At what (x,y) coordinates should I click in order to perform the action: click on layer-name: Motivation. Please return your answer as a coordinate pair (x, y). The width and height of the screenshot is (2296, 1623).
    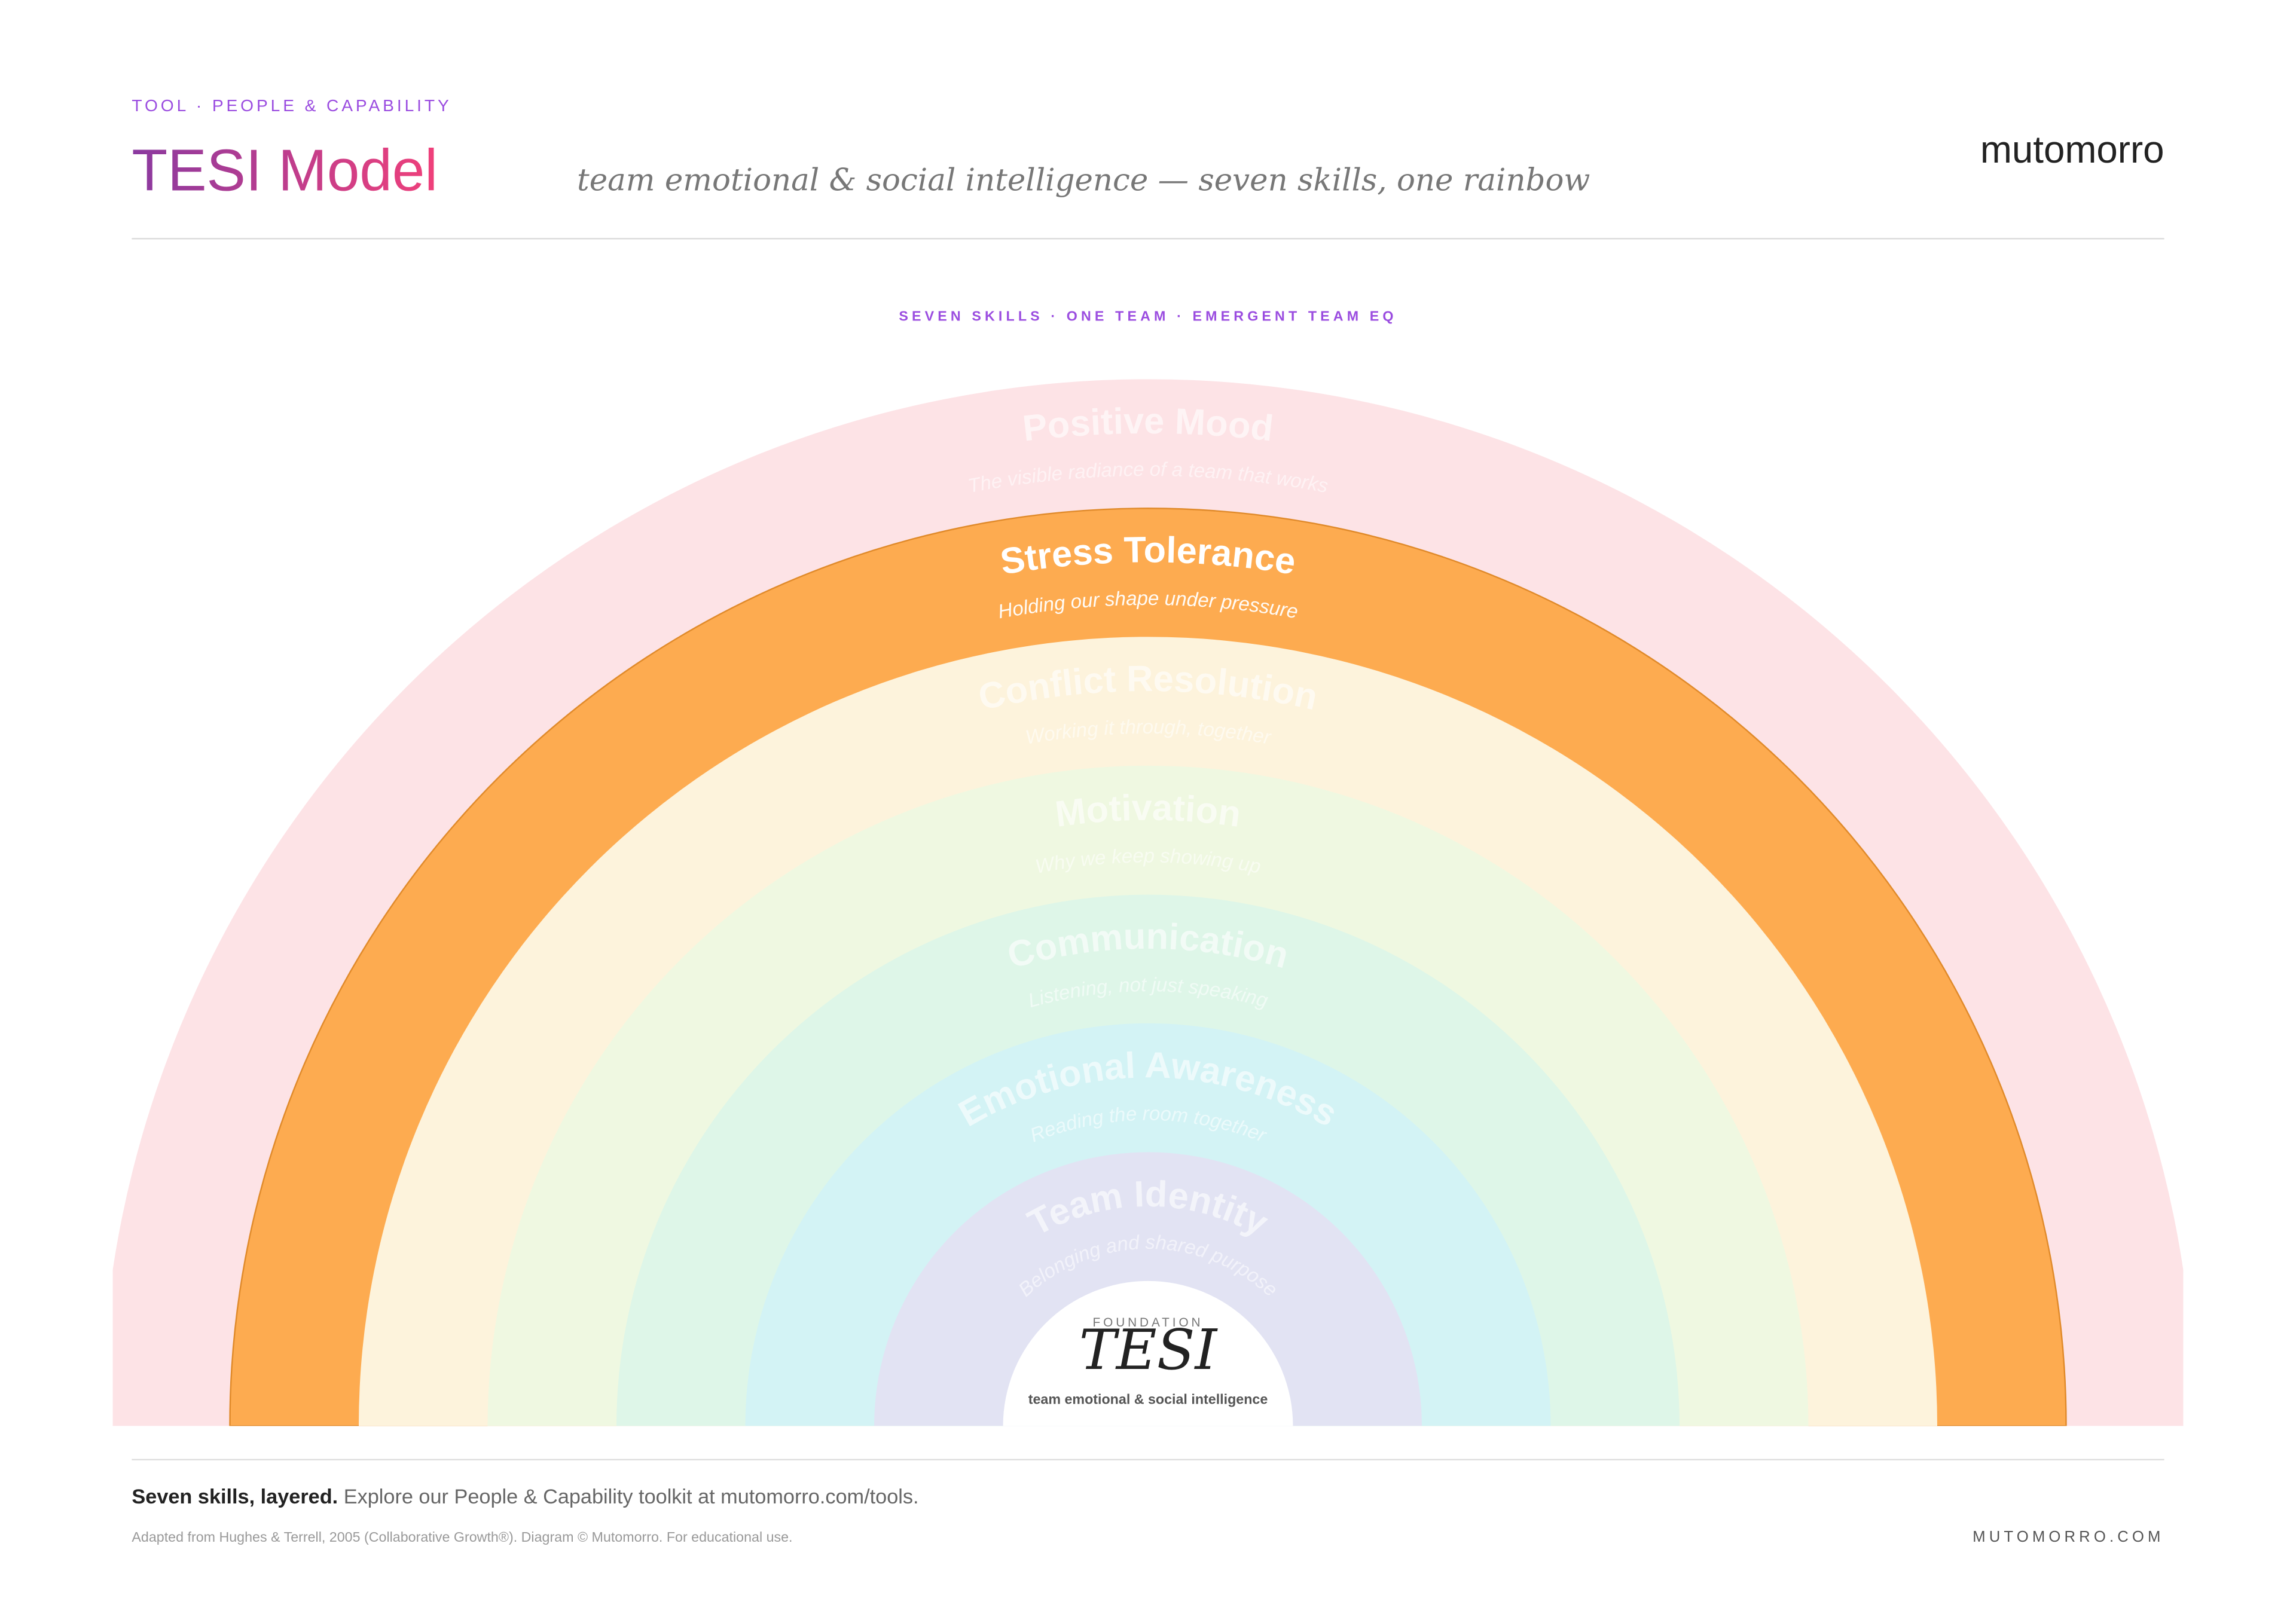
    Looking at the image, I should click on (1148, 811).